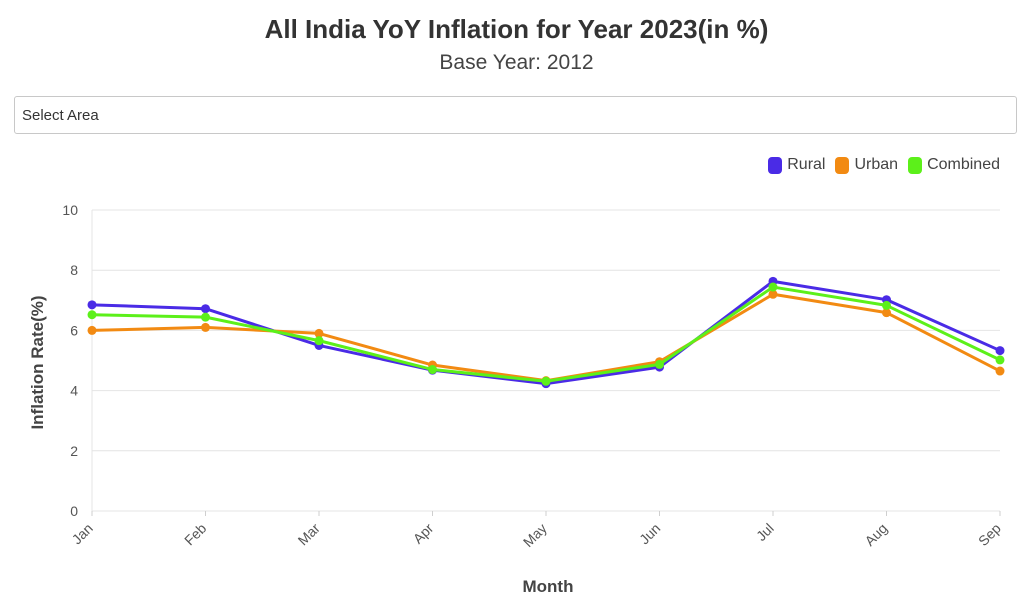 This screenshot has height=613, width=1033. Describe the element at coordinates (875, 534) in the screenshot. I see `x-tick-label: Aug` at that location.